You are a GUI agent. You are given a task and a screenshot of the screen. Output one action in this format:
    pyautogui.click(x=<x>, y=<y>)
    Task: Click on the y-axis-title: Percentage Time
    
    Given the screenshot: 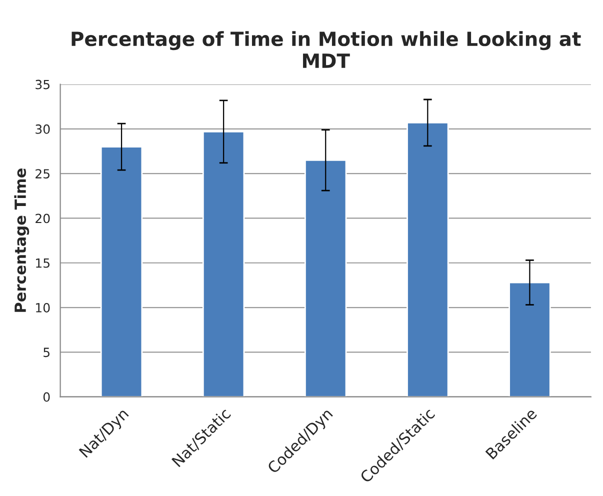 What is the action you would take?
    pyautogui.click(x=22, y=240)
    